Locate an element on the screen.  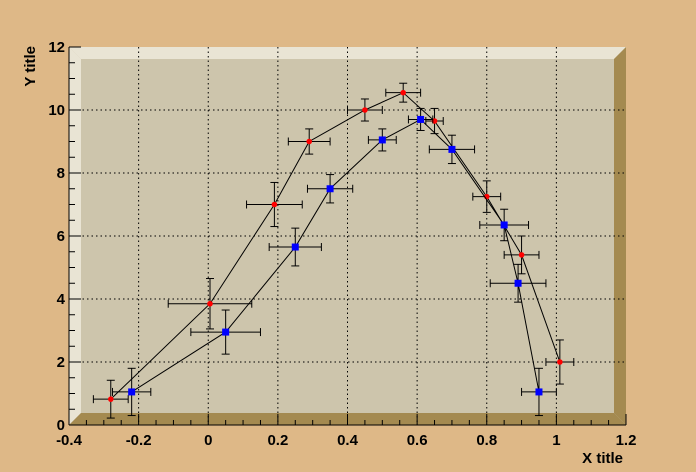
y-tick-label: 8 is located at coordinates (61, 173).